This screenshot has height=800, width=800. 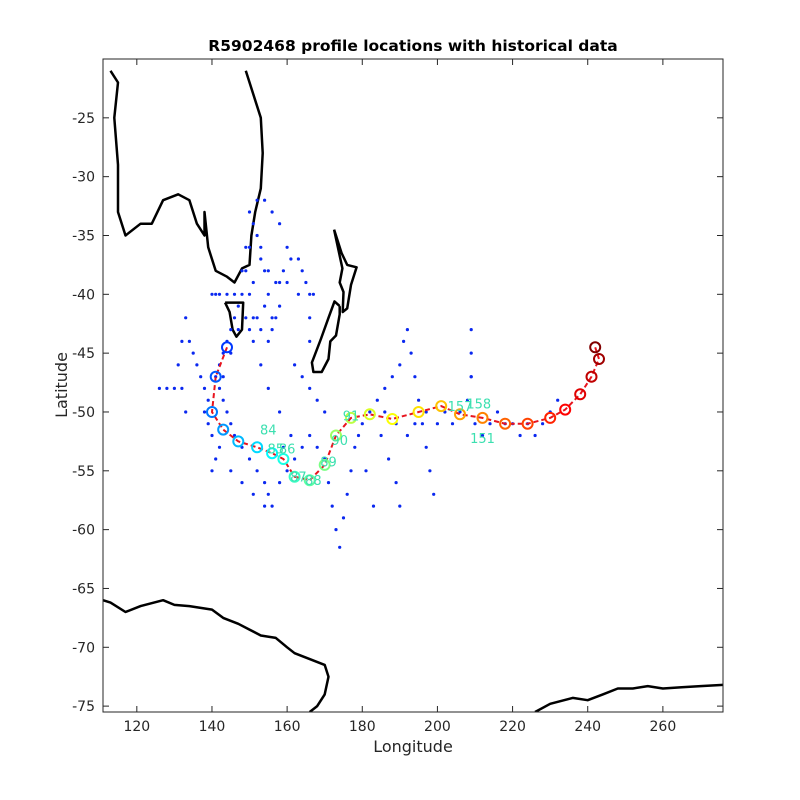 I want to click on y-tick-label: -75, so click(x=83, y=707).